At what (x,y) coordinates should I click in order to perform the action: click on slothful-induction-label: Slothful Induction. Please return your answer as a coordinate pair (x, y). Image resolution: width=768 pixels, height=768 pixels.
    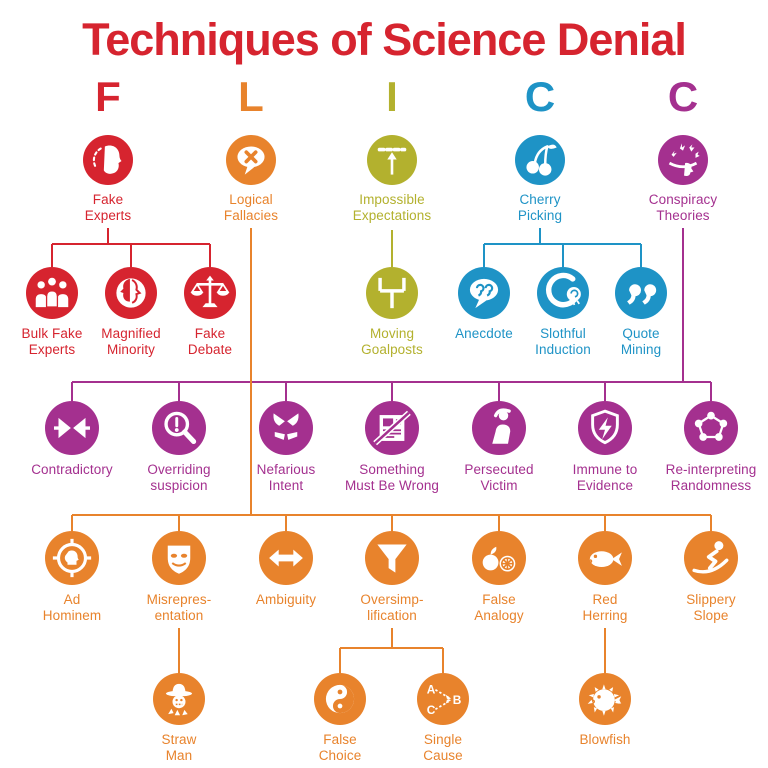
    Looking at the image, I should click on (563, 341).